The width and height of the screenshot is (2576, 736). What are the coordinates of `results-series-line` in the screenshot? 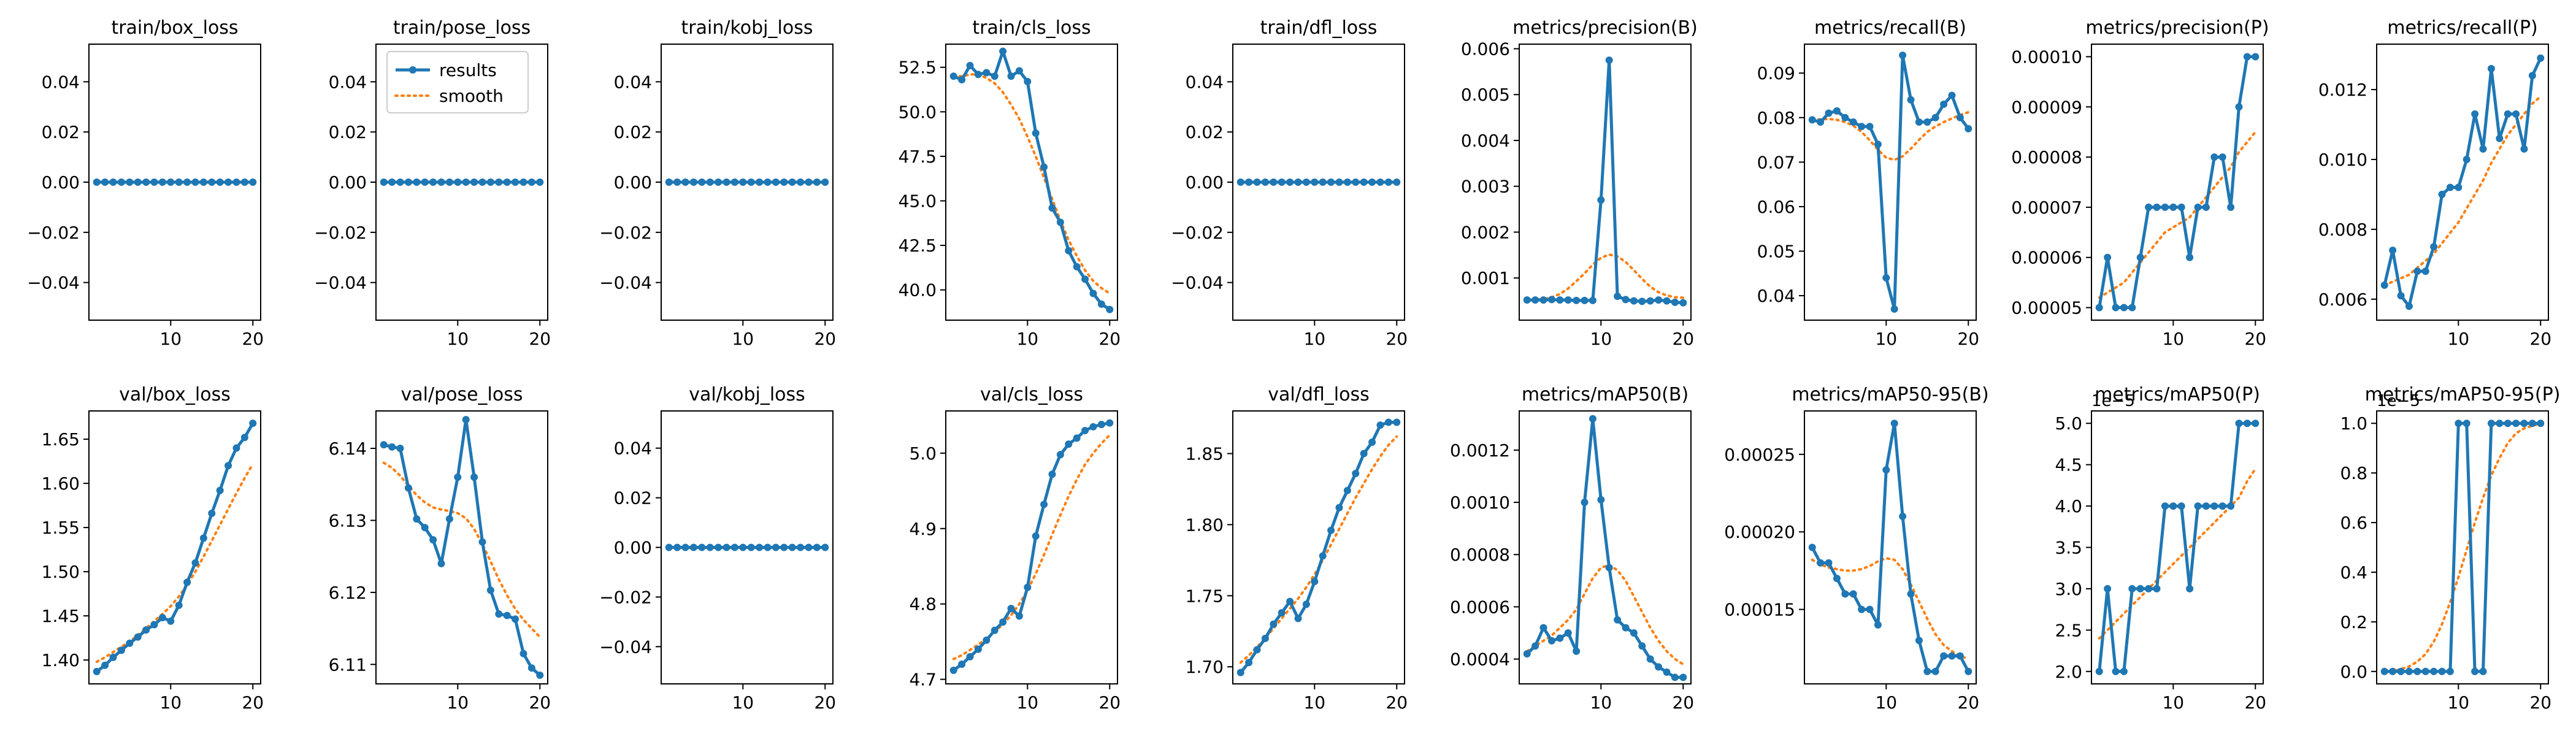 It's located at (2462, 182).